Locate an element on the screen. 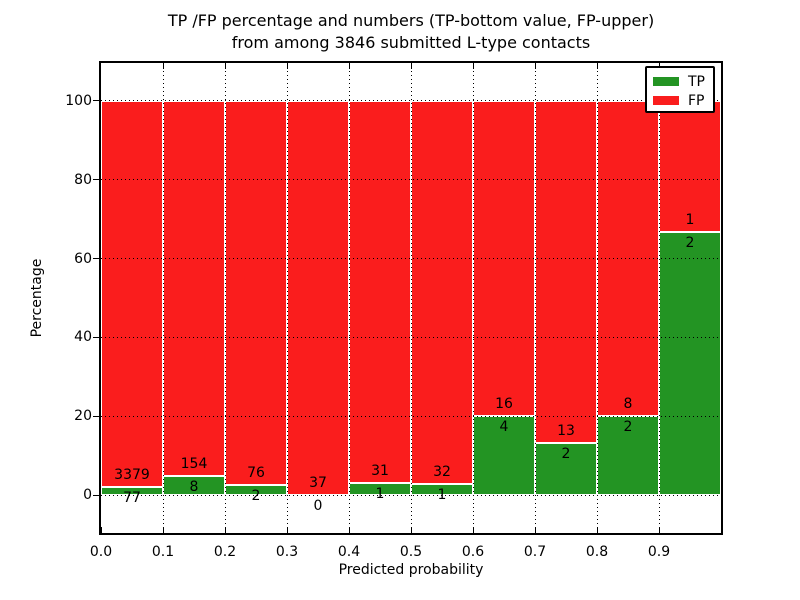 The width and height of the screenshot is (800, 600). fp-count-label: 8 is located at coordinates (628, 404).